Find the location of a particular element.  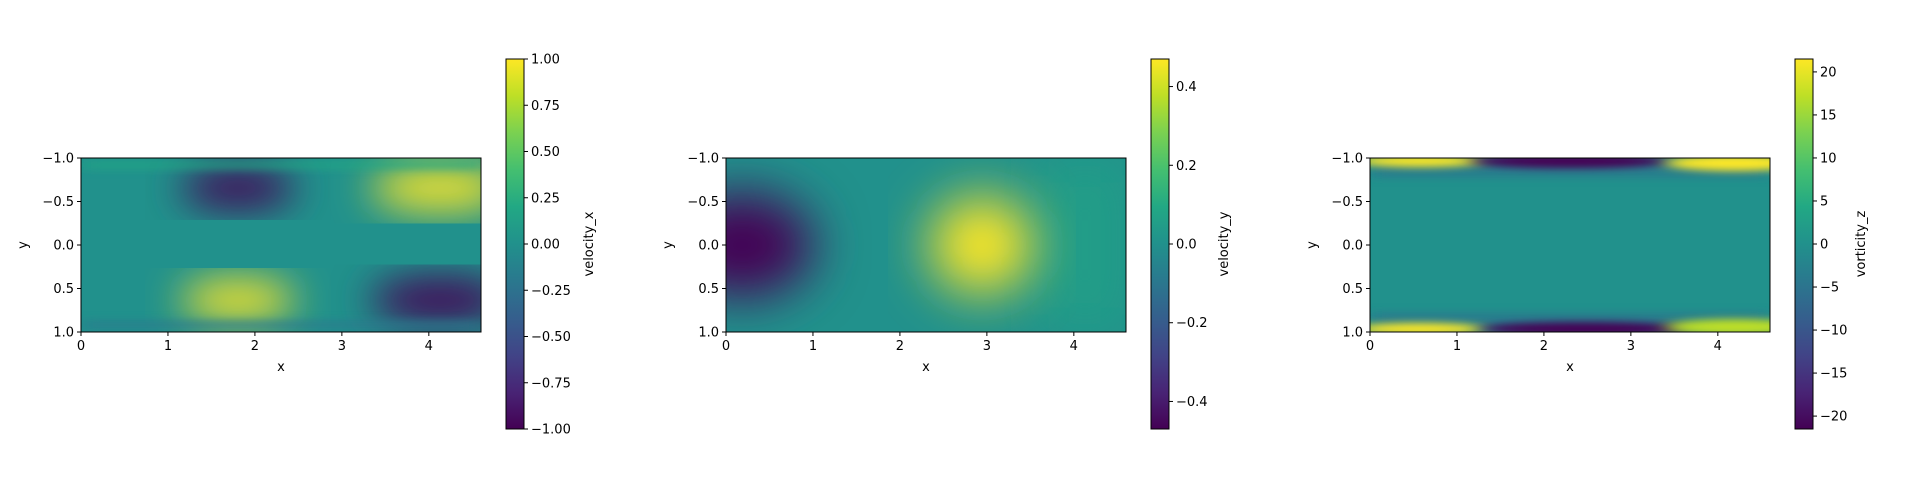

colorbar-tick-label: 20 is located at coordinates (1828, 72).